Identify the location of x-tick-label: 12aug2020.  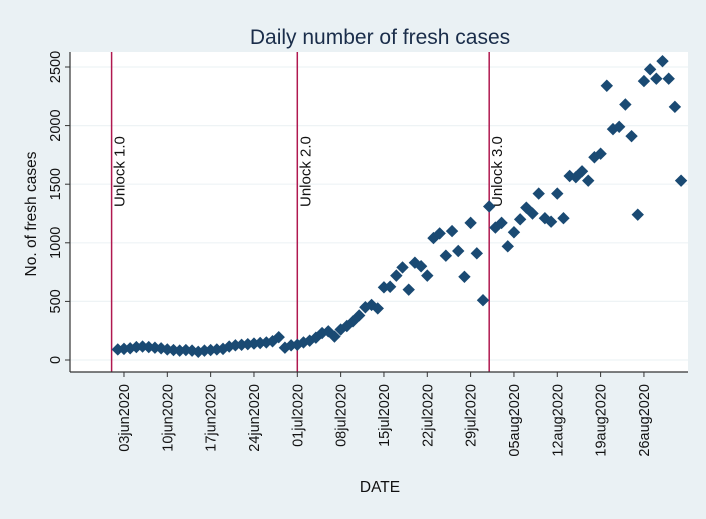
(558, 420).